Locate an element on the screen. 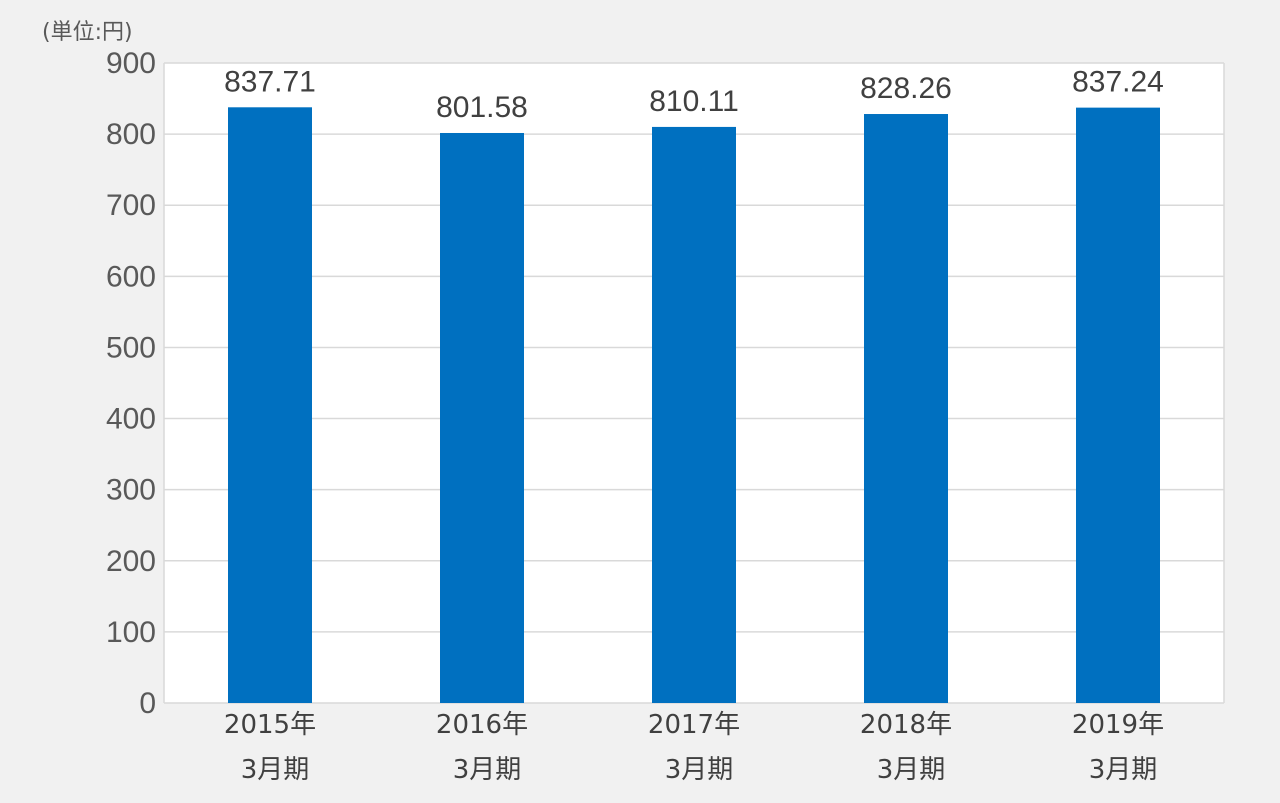  y-tick-label: 200 is located at coordinates (131, 561).